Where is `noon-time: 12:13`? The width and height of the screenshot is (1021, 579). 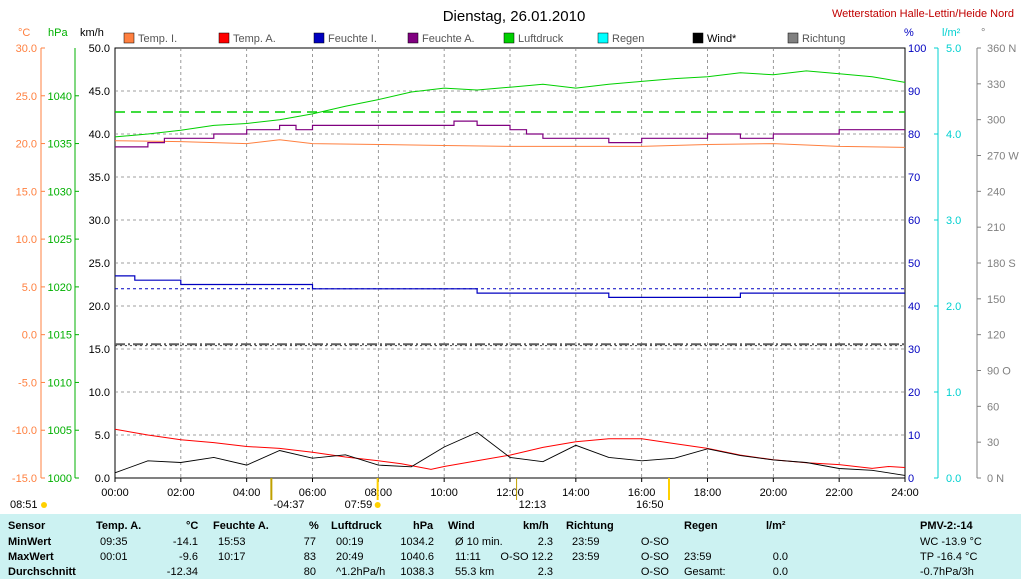
noon-time: 12:13 is located at coordinates (533, 505).